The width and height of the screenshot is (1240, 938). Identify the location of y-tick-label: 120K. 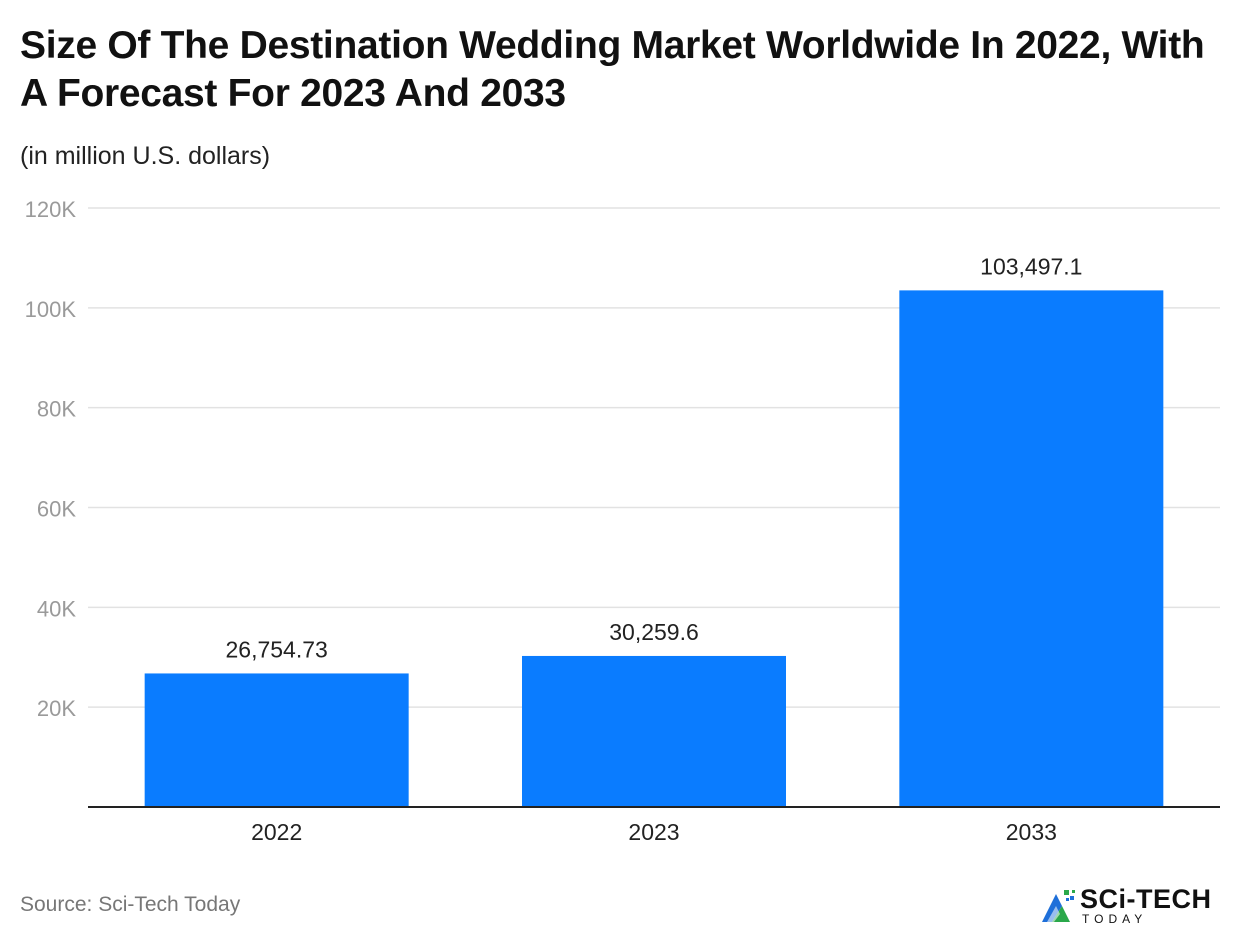
(51, 209).